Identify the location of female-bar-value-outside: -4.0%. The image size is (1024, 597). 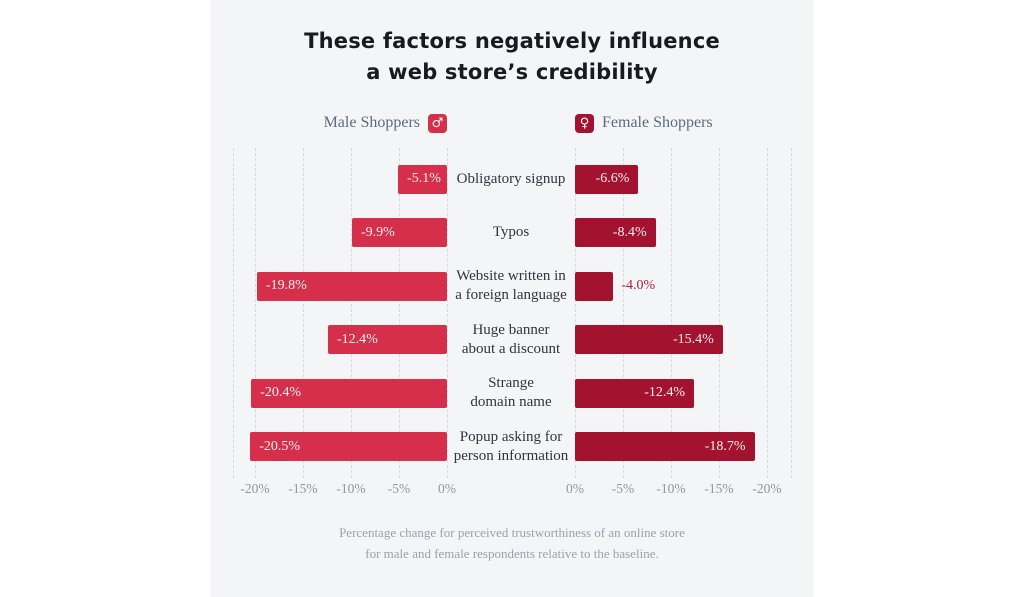
(638, 285).